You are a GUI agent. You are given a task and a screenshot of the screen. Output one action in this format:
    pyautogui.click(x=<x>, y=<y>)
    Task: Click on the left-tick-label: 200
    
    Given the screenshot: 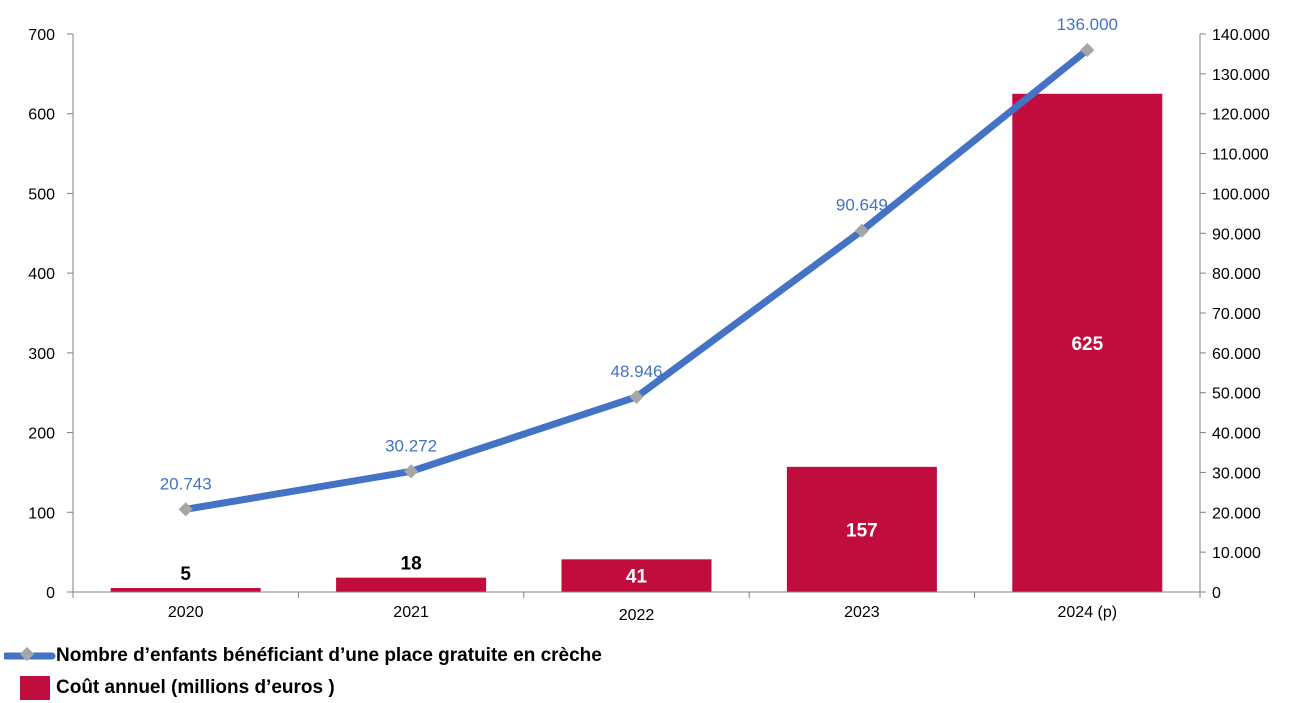 What is the action you would take?
    pyautogui.click(x=41, y=434)
    